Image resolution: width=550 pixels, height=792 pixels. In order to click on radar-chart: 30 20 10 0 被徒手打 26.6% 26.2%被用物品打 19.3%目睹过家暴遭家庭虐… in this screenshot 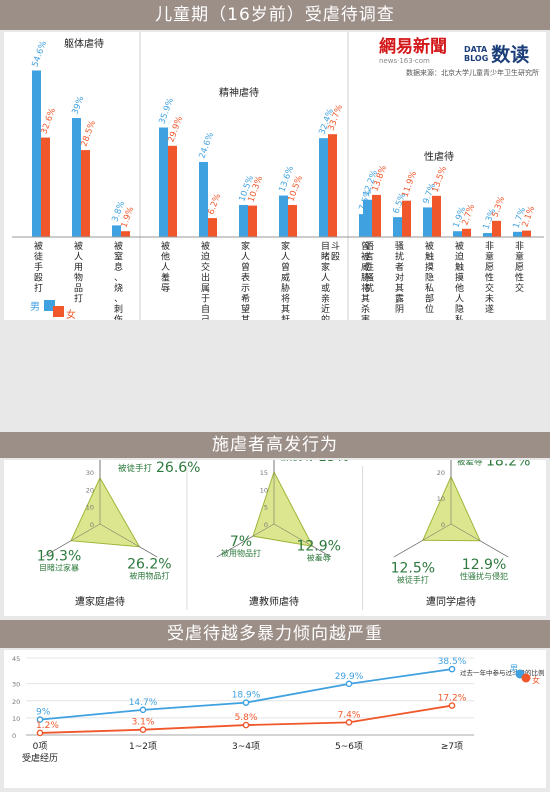, I will do `click(118, 533)`.